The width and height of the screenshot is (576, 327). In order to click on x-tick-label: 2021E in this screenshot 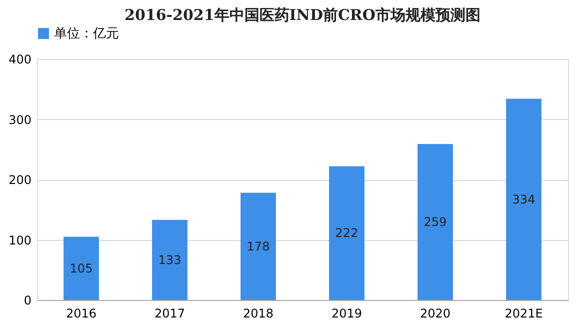, I will do `click(523, 313)`.